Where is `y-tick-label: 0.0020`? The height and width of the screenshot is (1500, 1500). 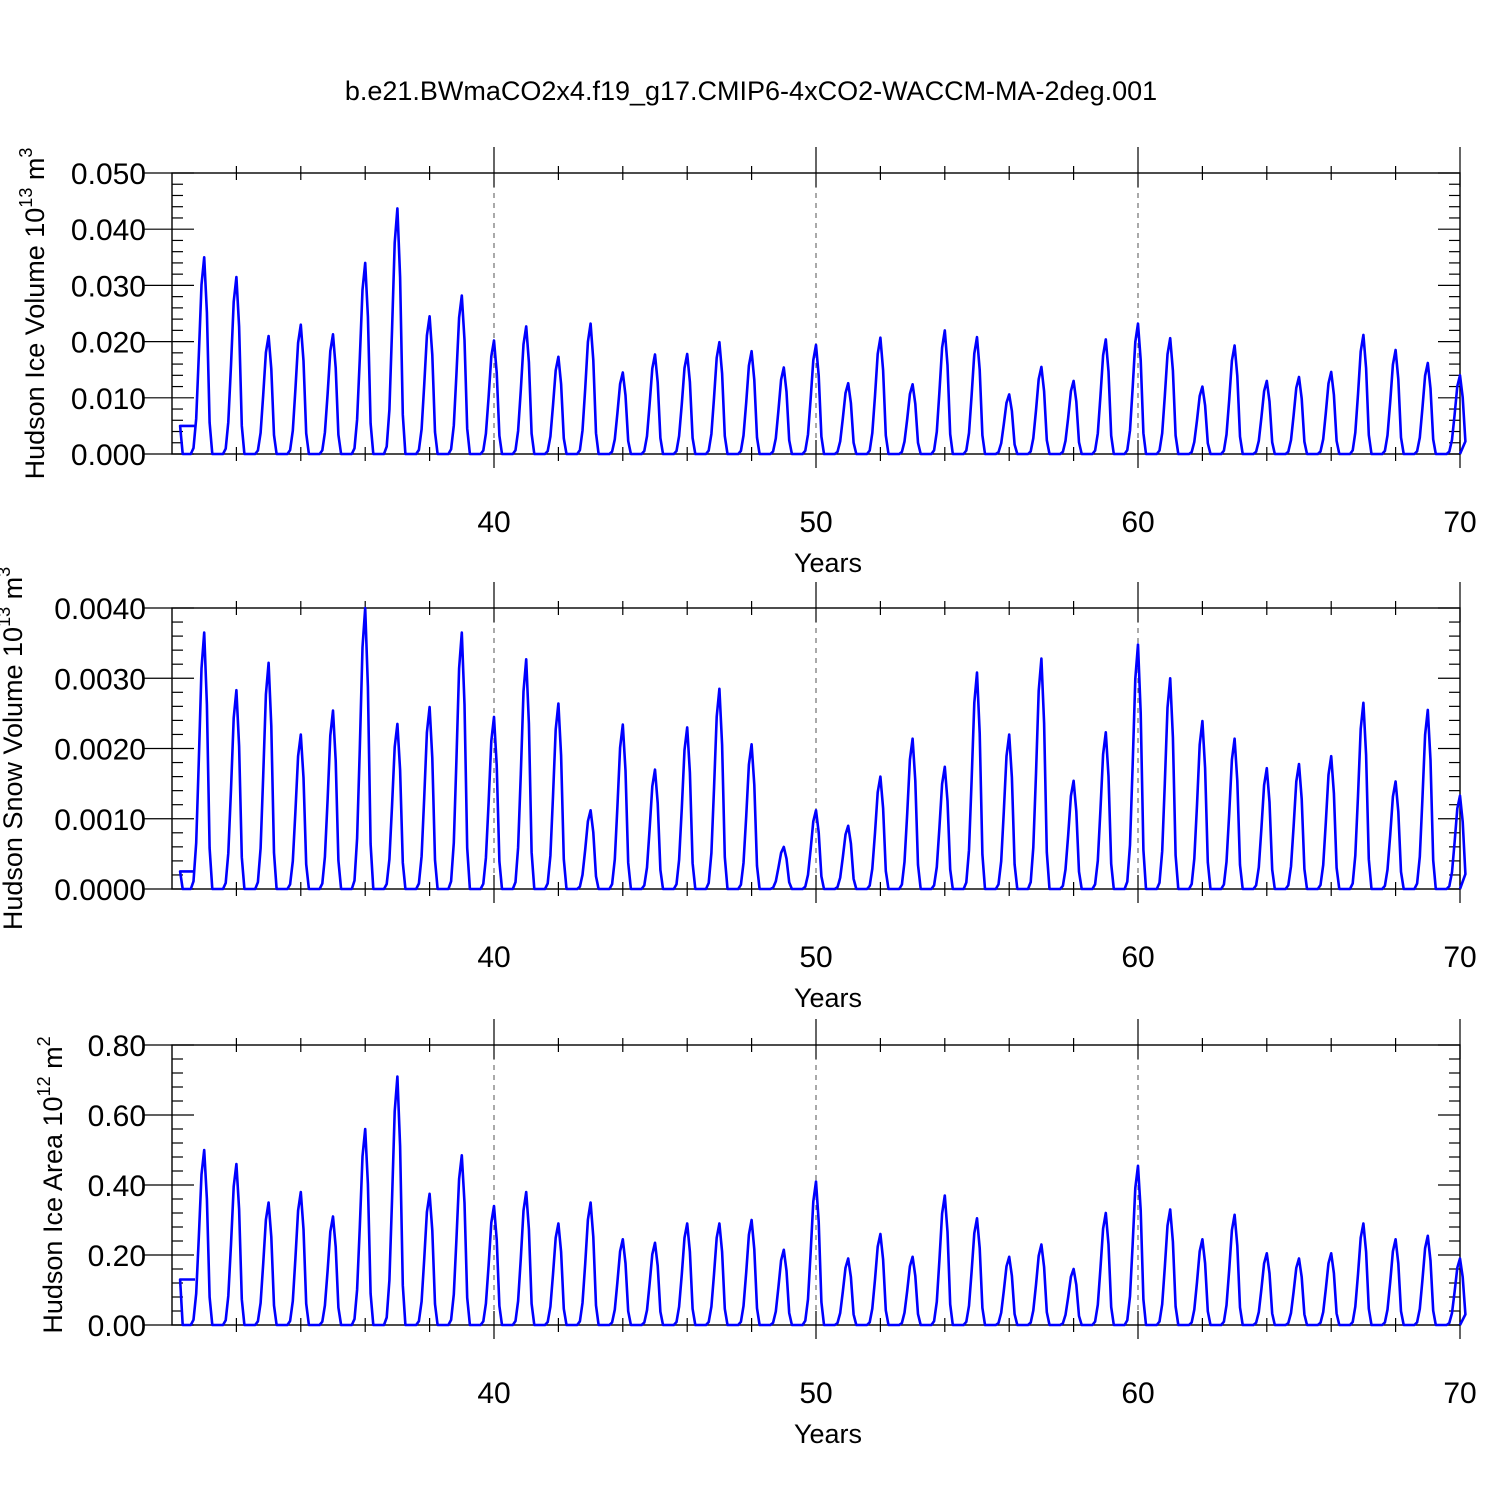
y-tick-label: 0.0020 is located at coordinates (100, 750).